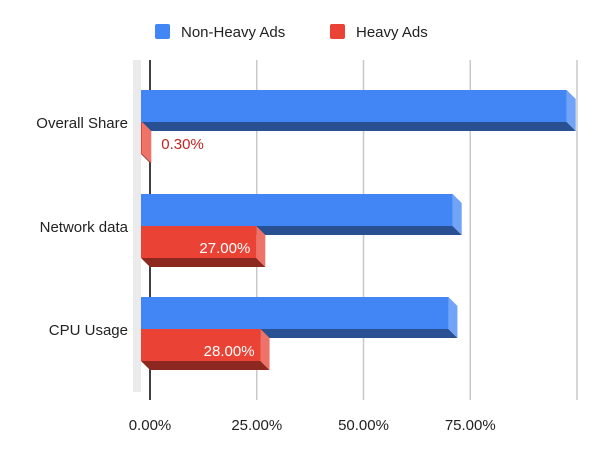 This screenshot has height=462, width=600. I want to click on legend: Non-Heavy Ads Heavy Ads, so click(291, 32).